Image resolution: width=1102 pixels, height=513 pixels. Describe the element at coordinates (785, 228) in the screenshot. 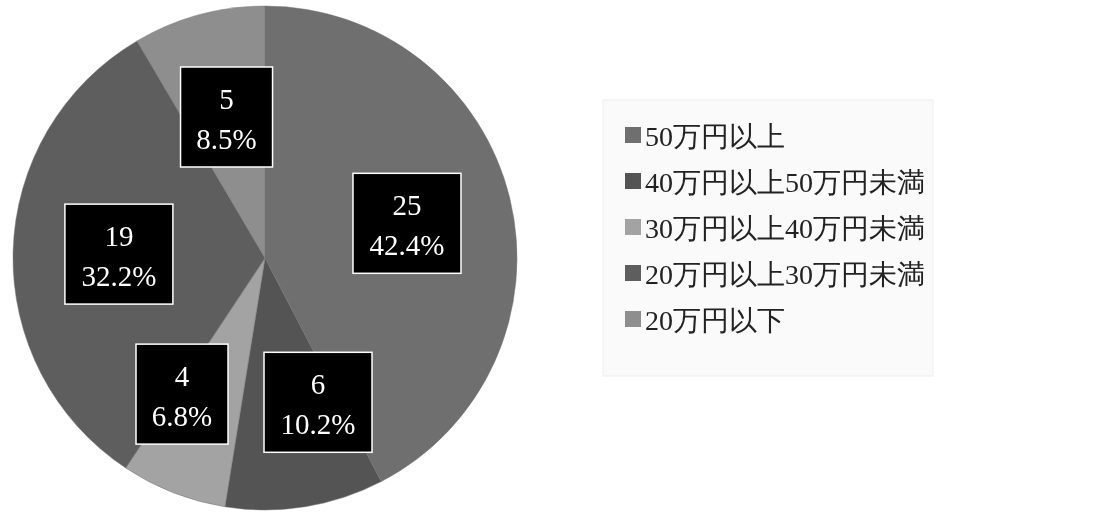

I see `legend-label: 30万円以上40万円未満` at that location.